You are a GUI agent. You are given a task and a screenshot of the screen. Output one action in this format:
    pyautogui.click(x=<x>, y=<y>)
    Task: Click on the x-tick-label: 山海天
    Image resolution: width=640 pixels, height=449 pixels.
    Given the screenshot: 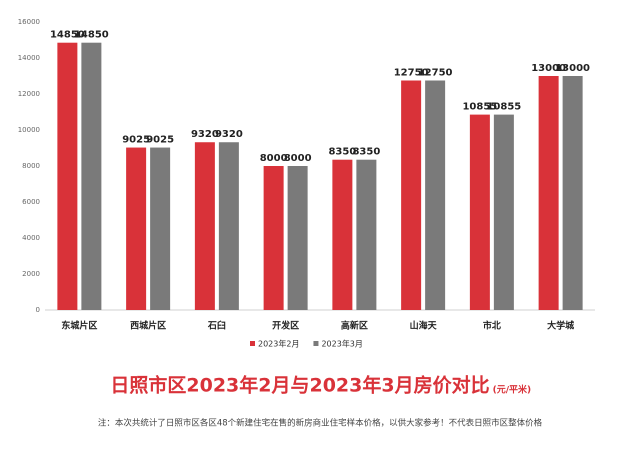 What is the action you would take?
    pyautogui.click(x=424, y=326)
    